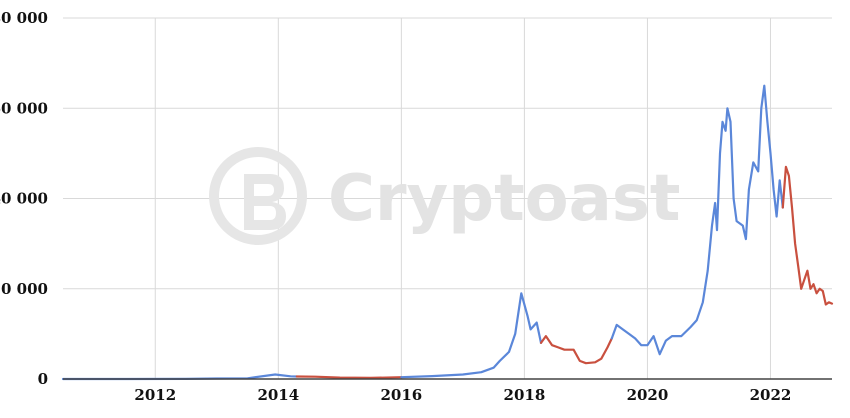 Image resolution: width=850 pixels, height=418 pixels. Describe the element at coordinates (648, 395) in the screenshot. I see `x-tick-label: 2020` at that location.